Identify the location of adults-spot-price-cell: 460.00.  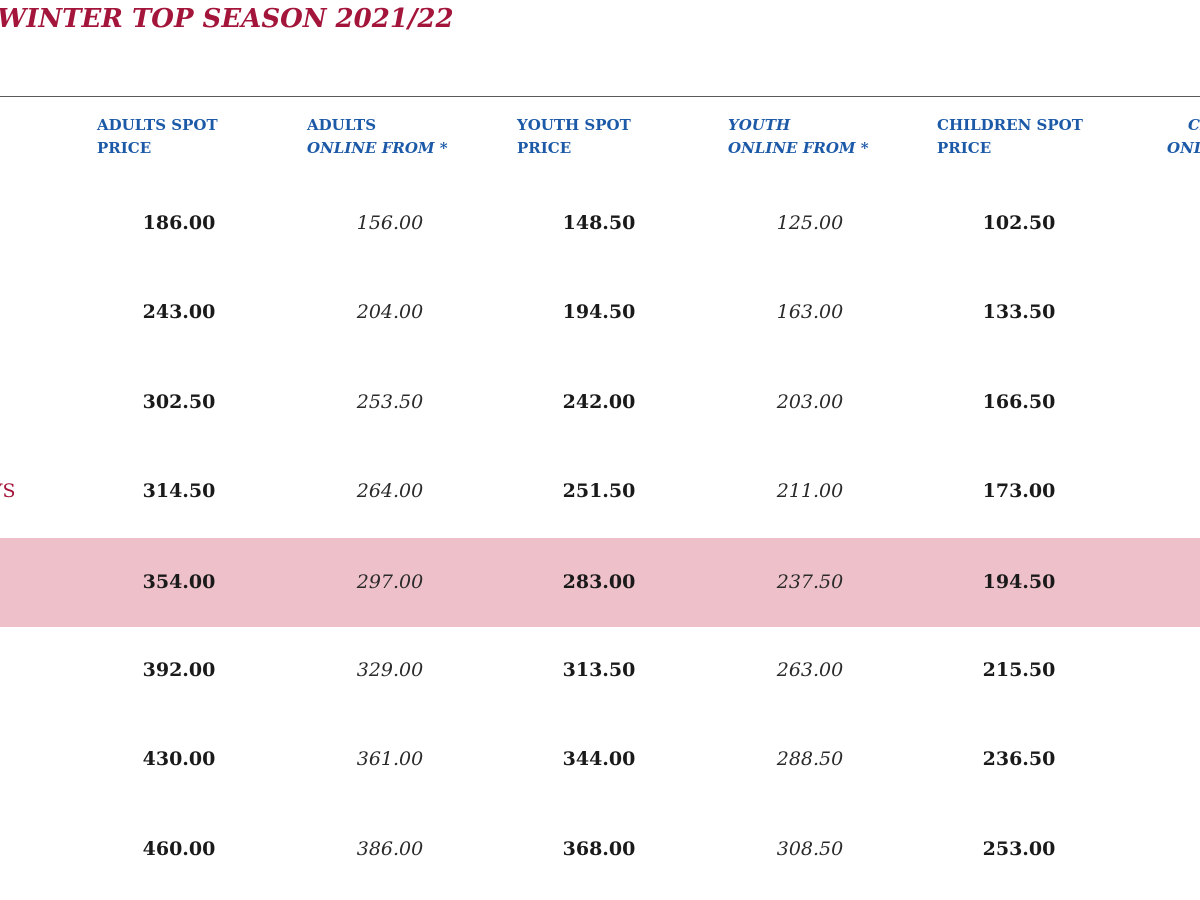
(179, 849).